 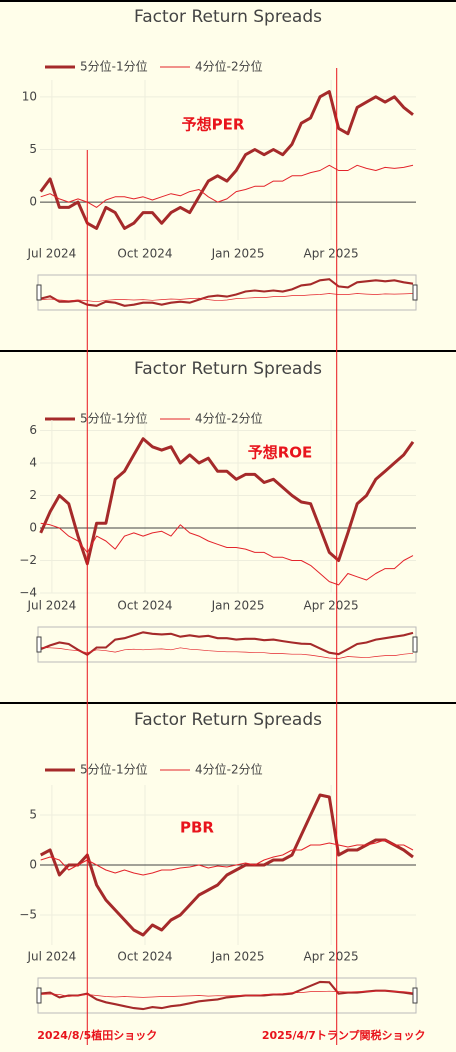 What do you see at coordinates (197, 828) in the screenshot?
I see `annotation: PBR` at bounding box center [197, 828].